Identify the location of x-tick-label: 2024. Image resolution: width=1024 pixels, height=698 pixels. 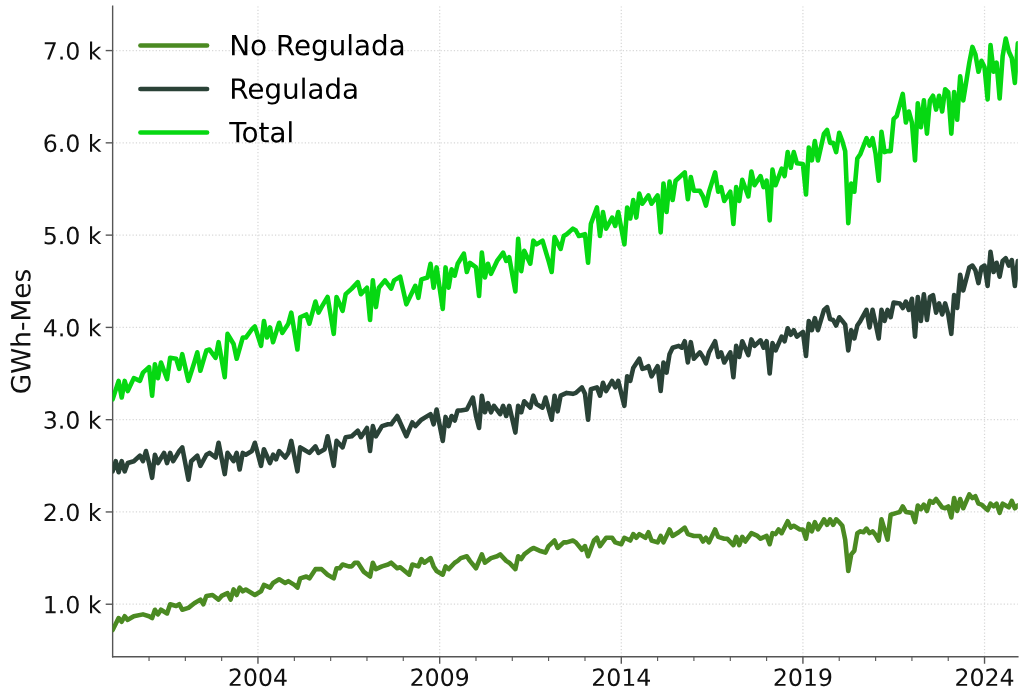
(985, 677).